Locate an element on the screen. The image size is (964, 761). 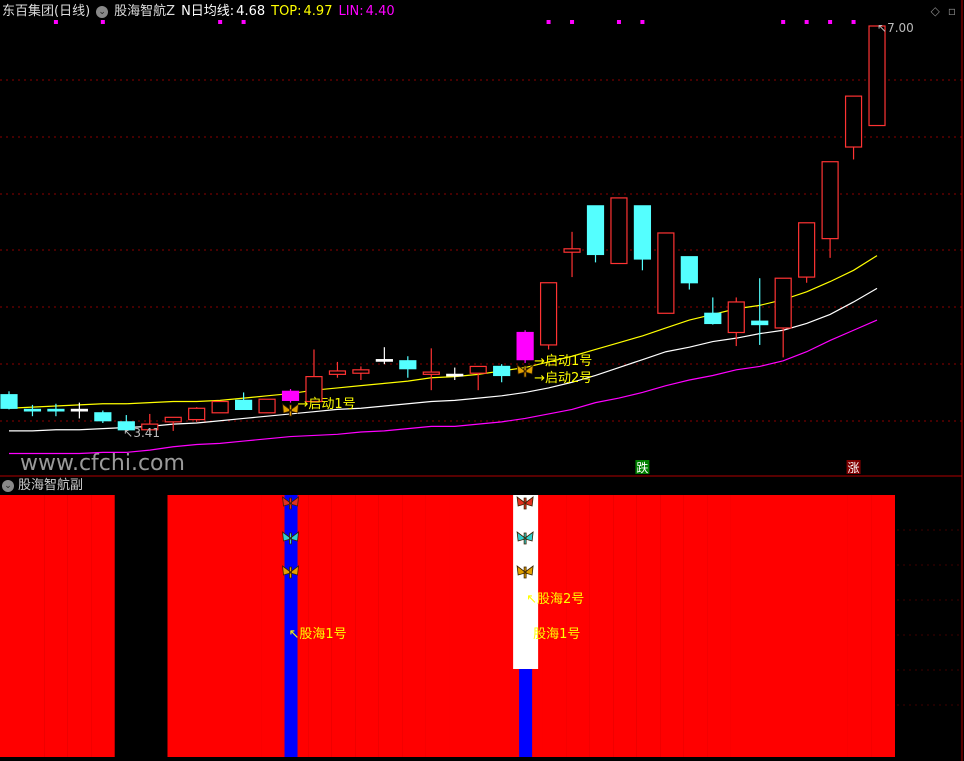
start2-label: →启动2号 is located at coordinates (563, 378).